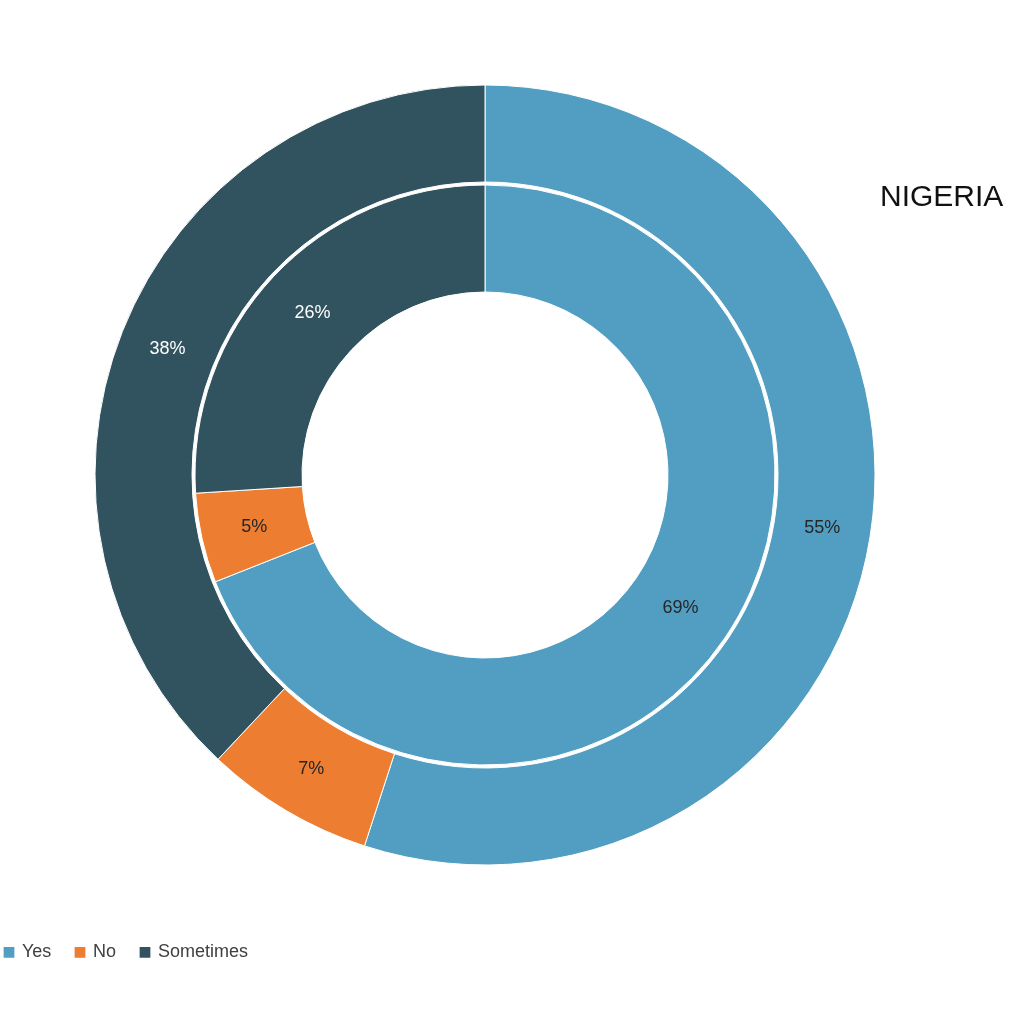 This screenshot has width=1024, height=1024. What do you see at coordinates (37, 951) in the screenshot?
I see `legend-label: Yes` at bounding box center [37, 951].